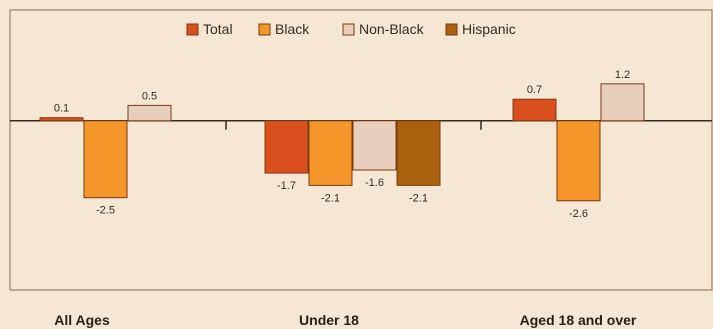 The height and width of the screenshot is (329, 713). I want to click on legend-swatch-total, so click(192, 29).